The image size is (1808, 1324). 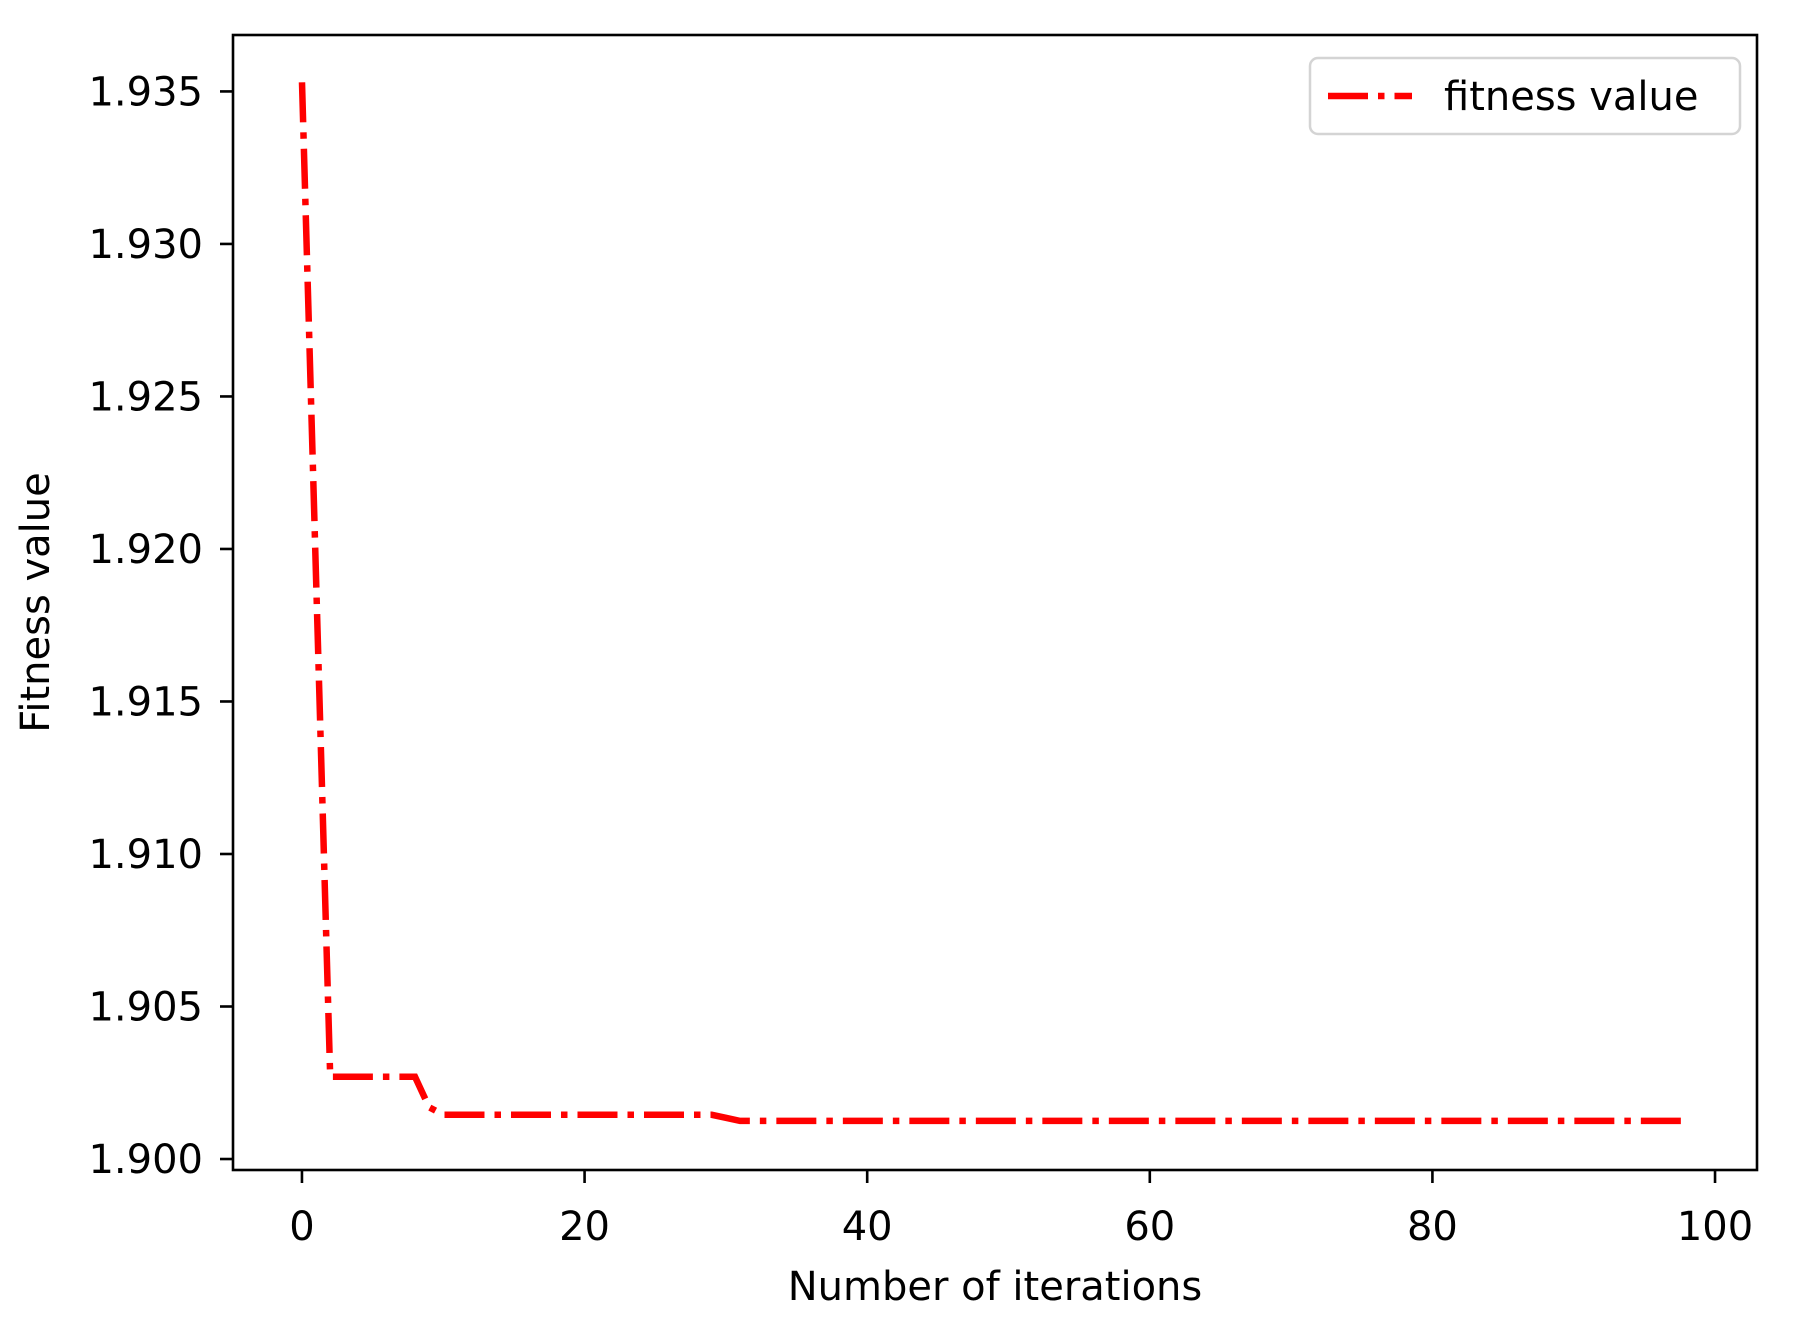 I want to click on x-tick-label: 40, so click(x=867, y=1227).